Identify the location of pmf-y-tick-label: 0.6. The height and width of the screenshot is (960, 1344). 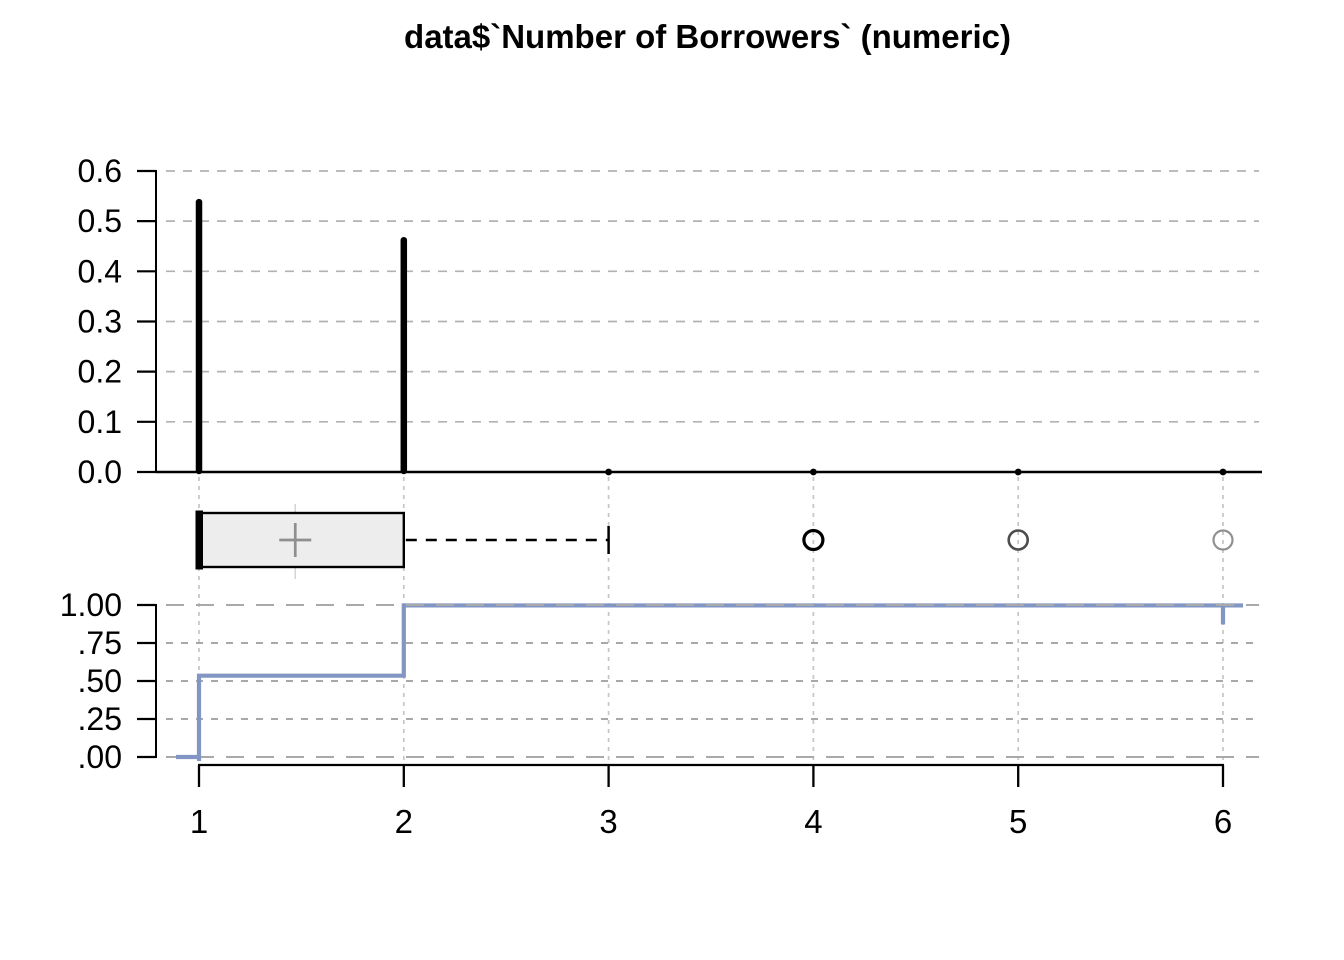
(100, 171).